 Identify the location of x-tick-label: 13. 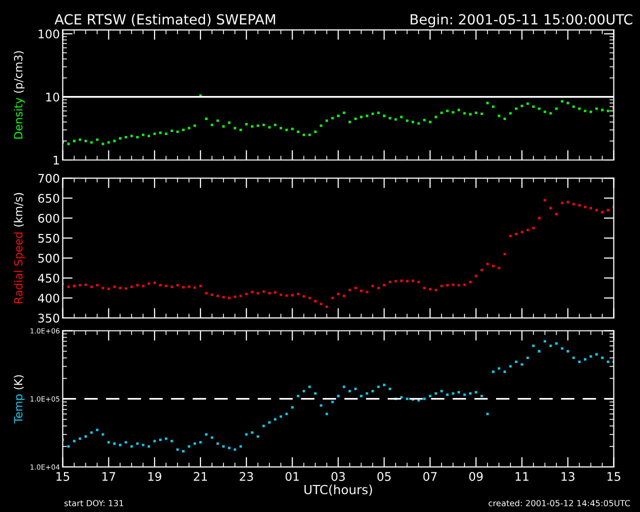
(568, 476).